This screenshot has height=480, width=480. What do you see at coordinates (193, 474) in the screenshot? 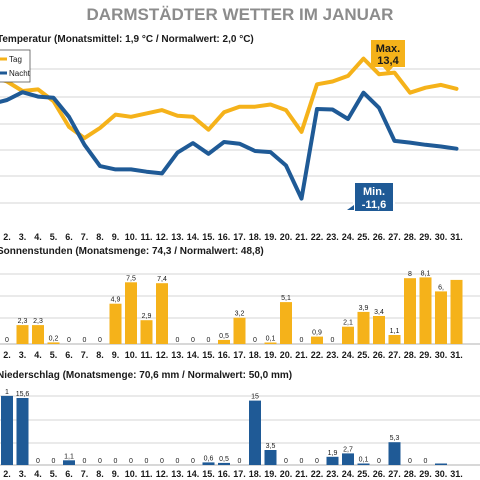
I see `x-tick-label: 14.` at bounding box center [193, 474].